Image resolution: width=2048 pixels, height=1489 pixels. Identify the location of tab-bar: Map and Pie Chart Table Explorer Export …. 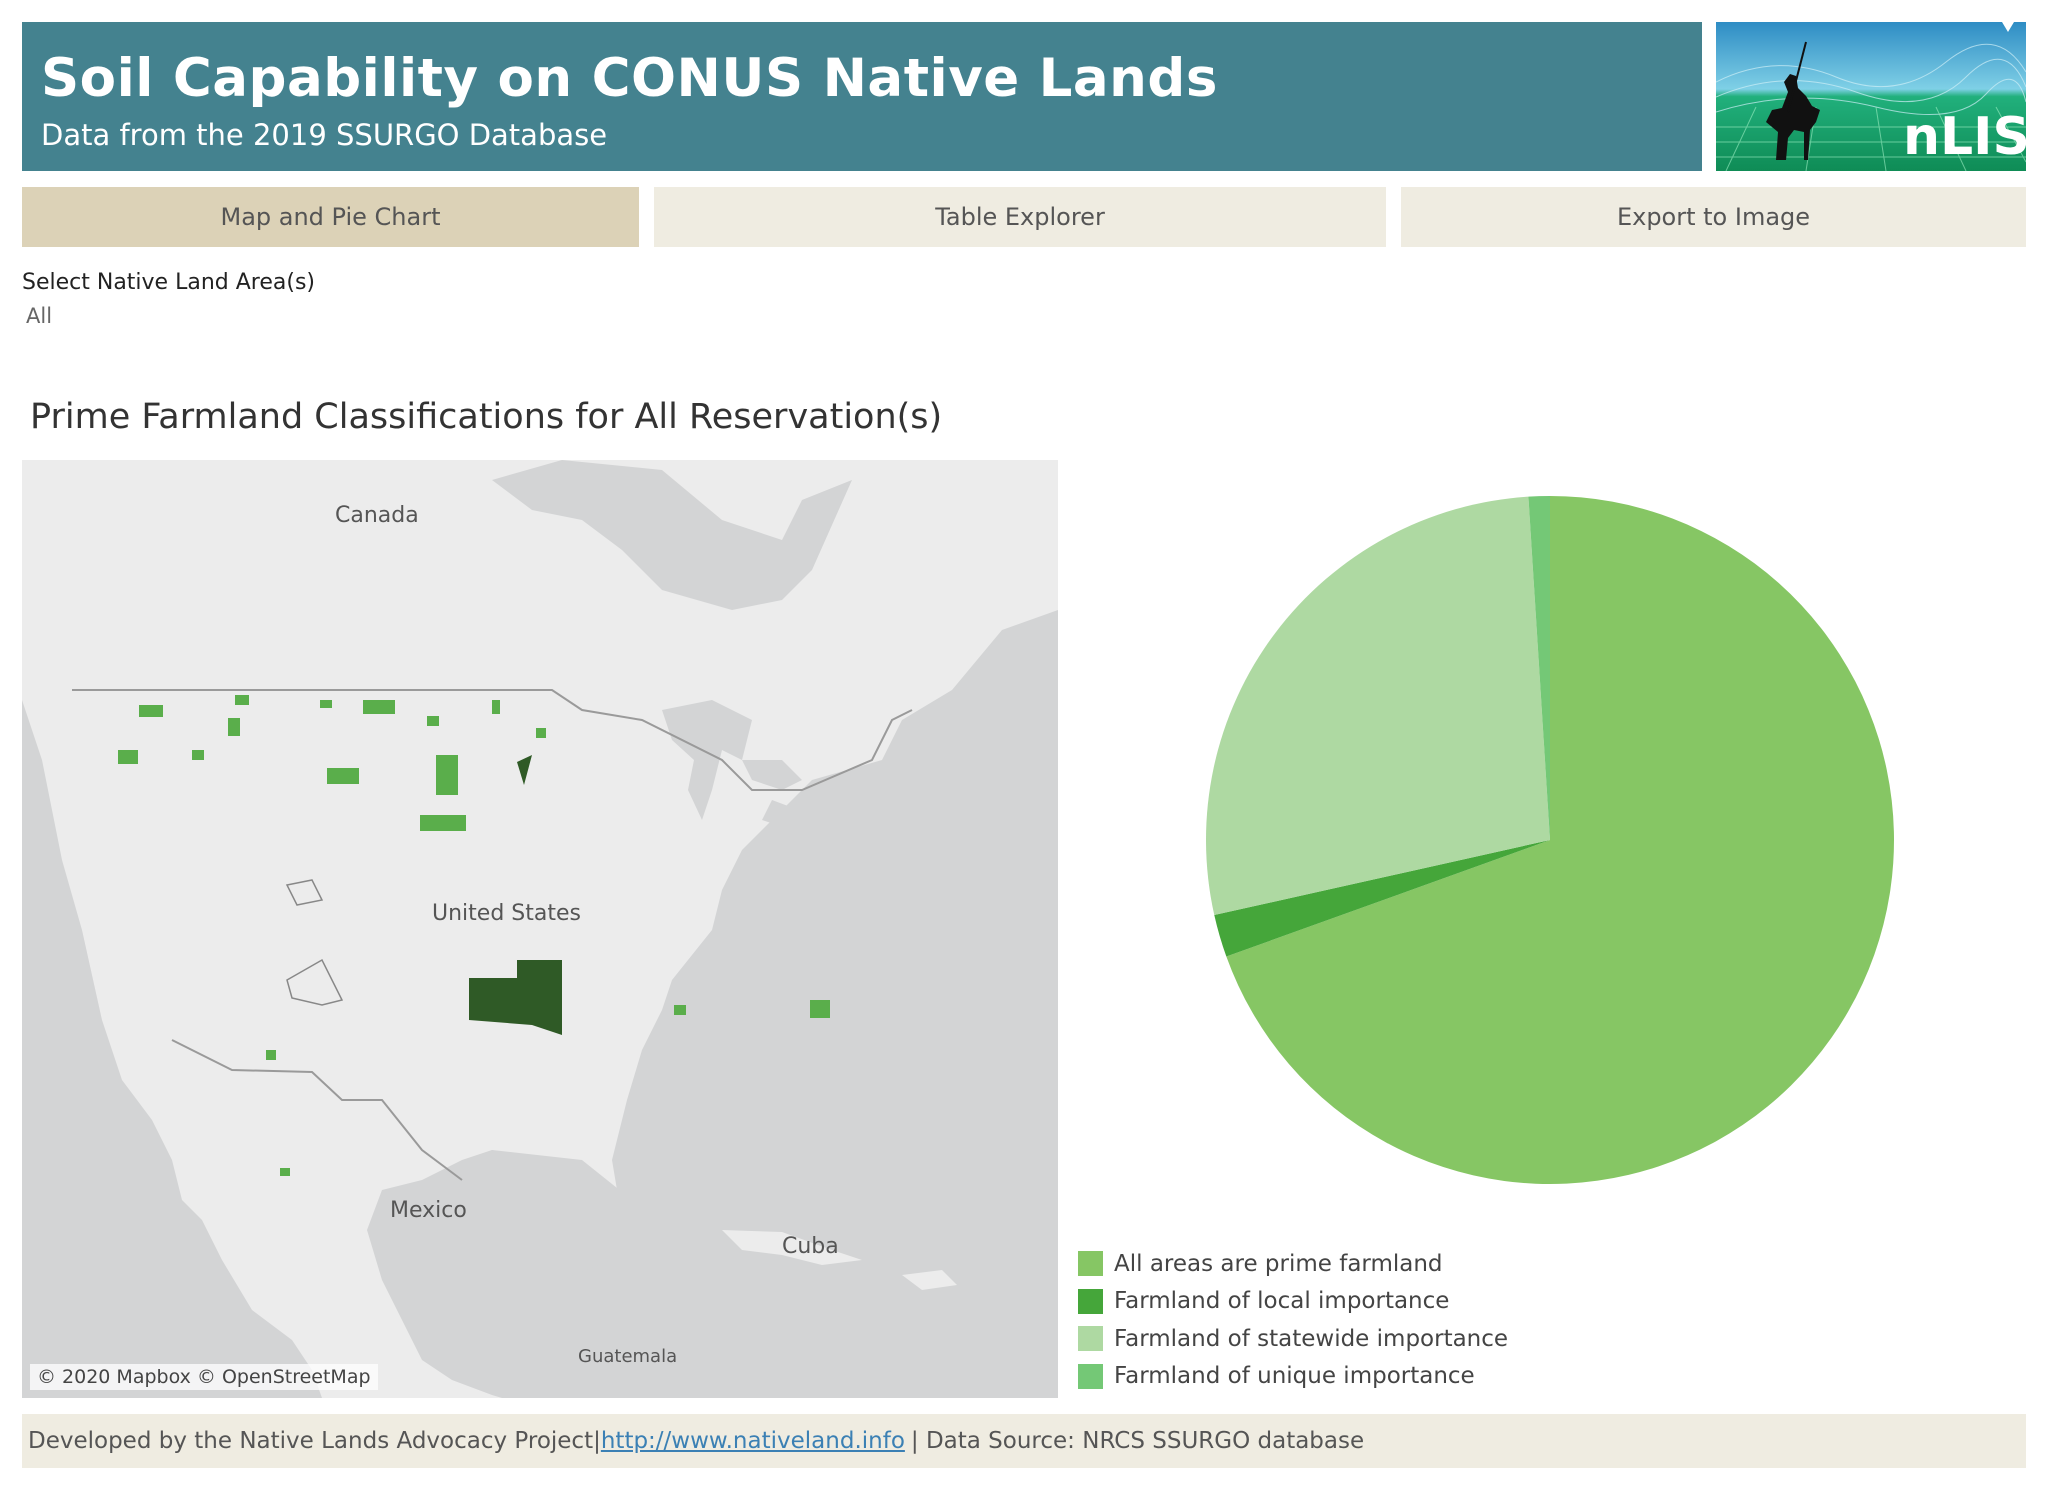
(1024, 217).